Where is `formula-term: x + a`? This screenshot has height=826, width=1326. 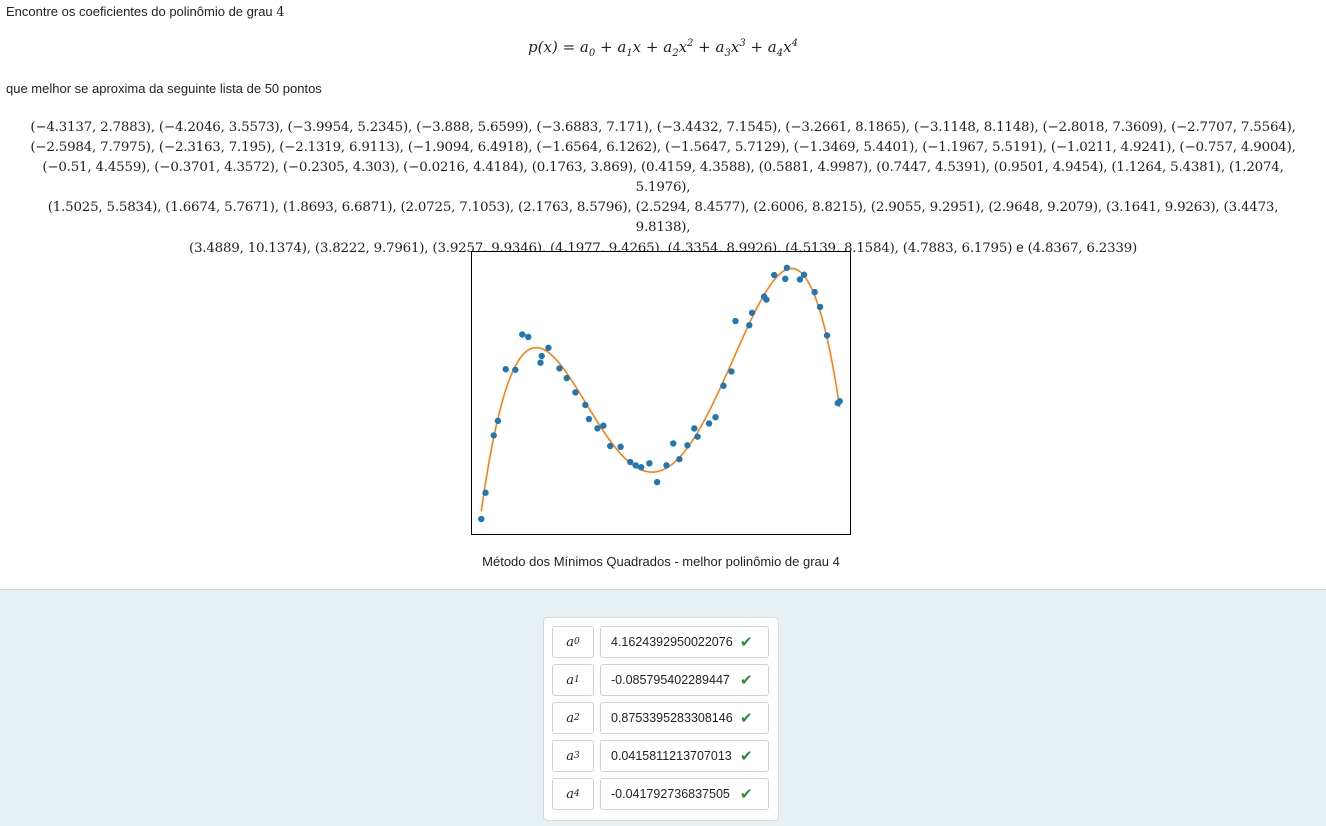 formula-term: x + a is located at coordinates (652, 47).